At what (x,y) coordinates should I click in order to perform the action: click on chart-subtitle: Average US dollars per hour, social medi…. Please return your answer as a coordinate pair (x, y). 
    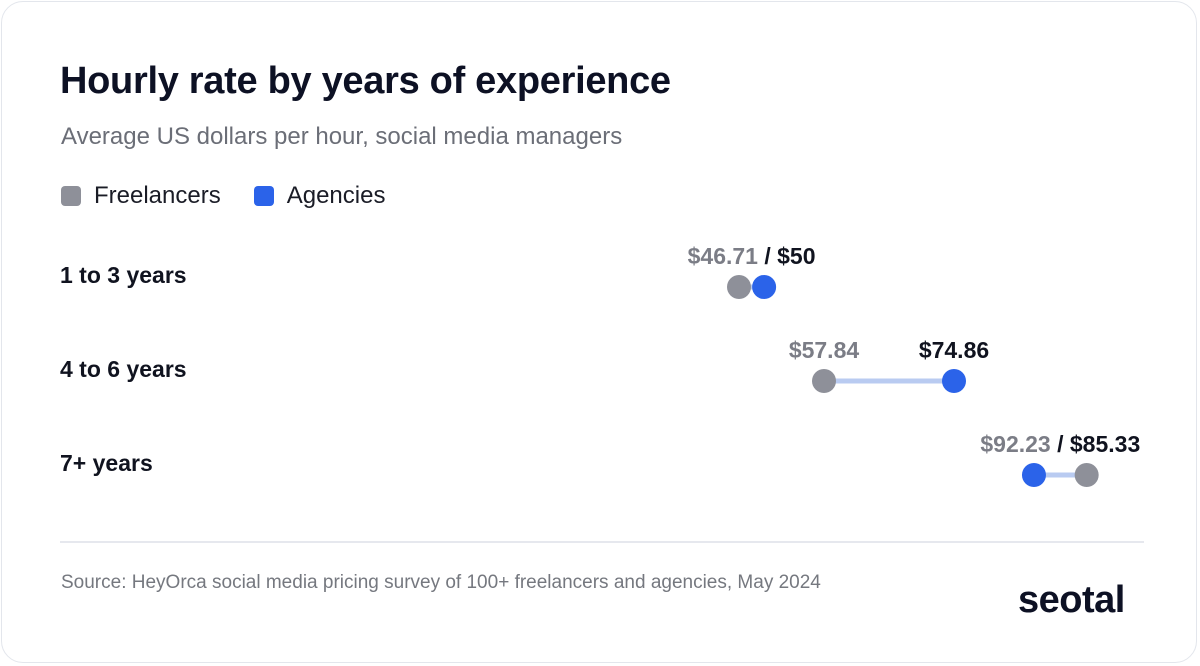
    Looking at the image, I should click on (342, 136).